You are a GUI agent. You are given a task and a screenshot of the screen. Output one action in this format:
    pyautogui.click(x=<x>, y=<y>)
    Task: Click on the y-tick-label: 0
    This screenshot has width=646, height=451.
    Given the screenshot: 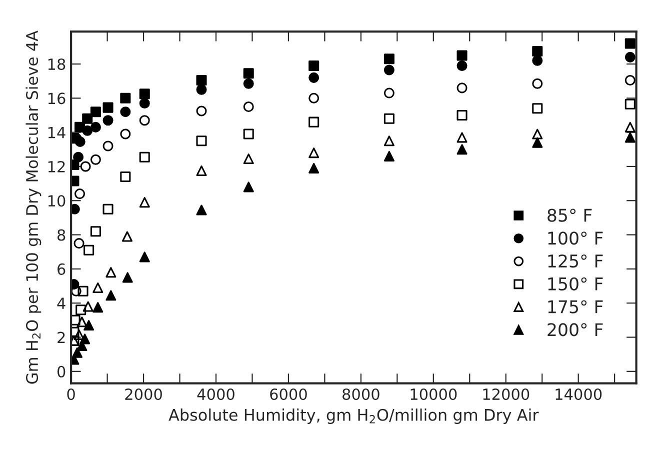 What is the action you would take?
    pyautogui.click(x=61, y=372)
    